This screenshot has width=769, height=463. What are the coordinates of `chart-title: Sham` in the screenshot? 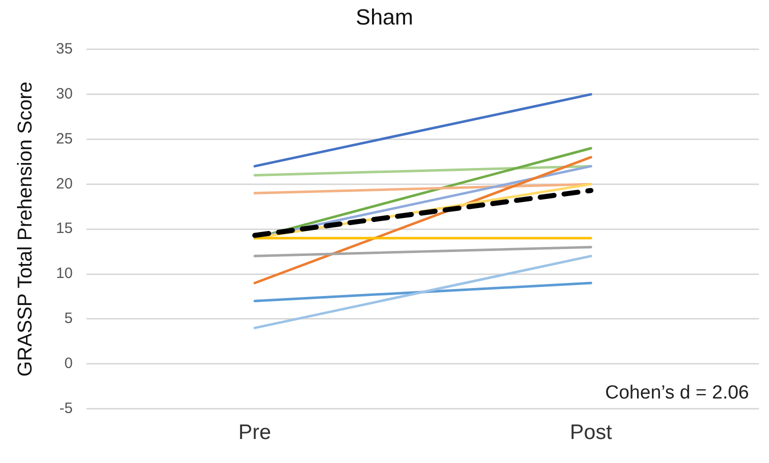 It's located at (385, 17).